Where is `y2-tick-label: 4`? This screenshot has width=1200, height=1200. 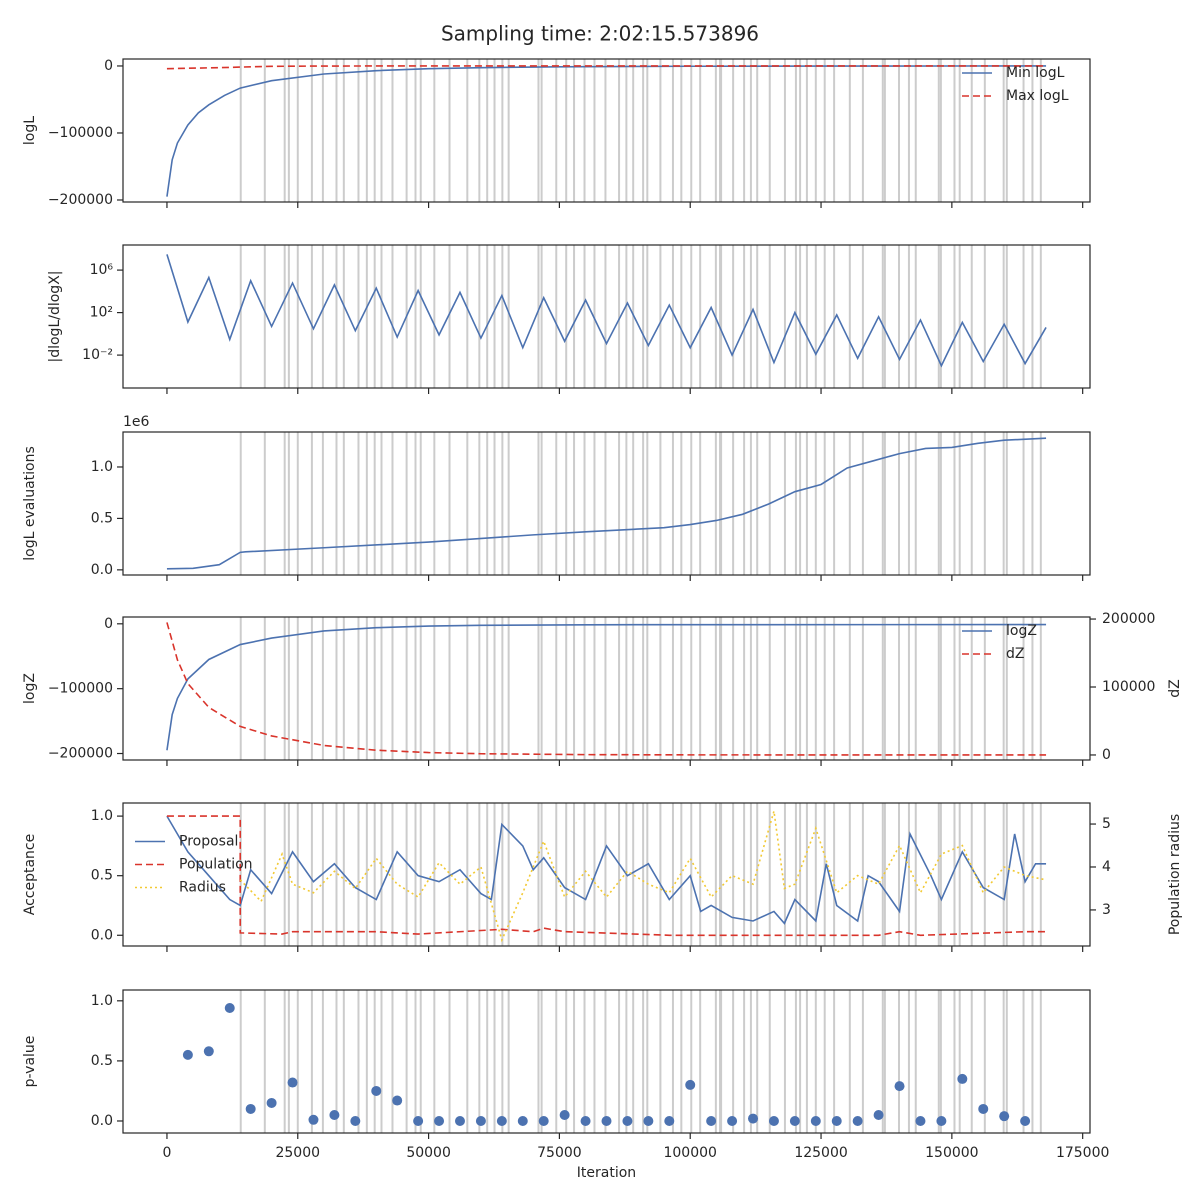
y2-tick-label: 4 is located at coordinates (1106, 867).